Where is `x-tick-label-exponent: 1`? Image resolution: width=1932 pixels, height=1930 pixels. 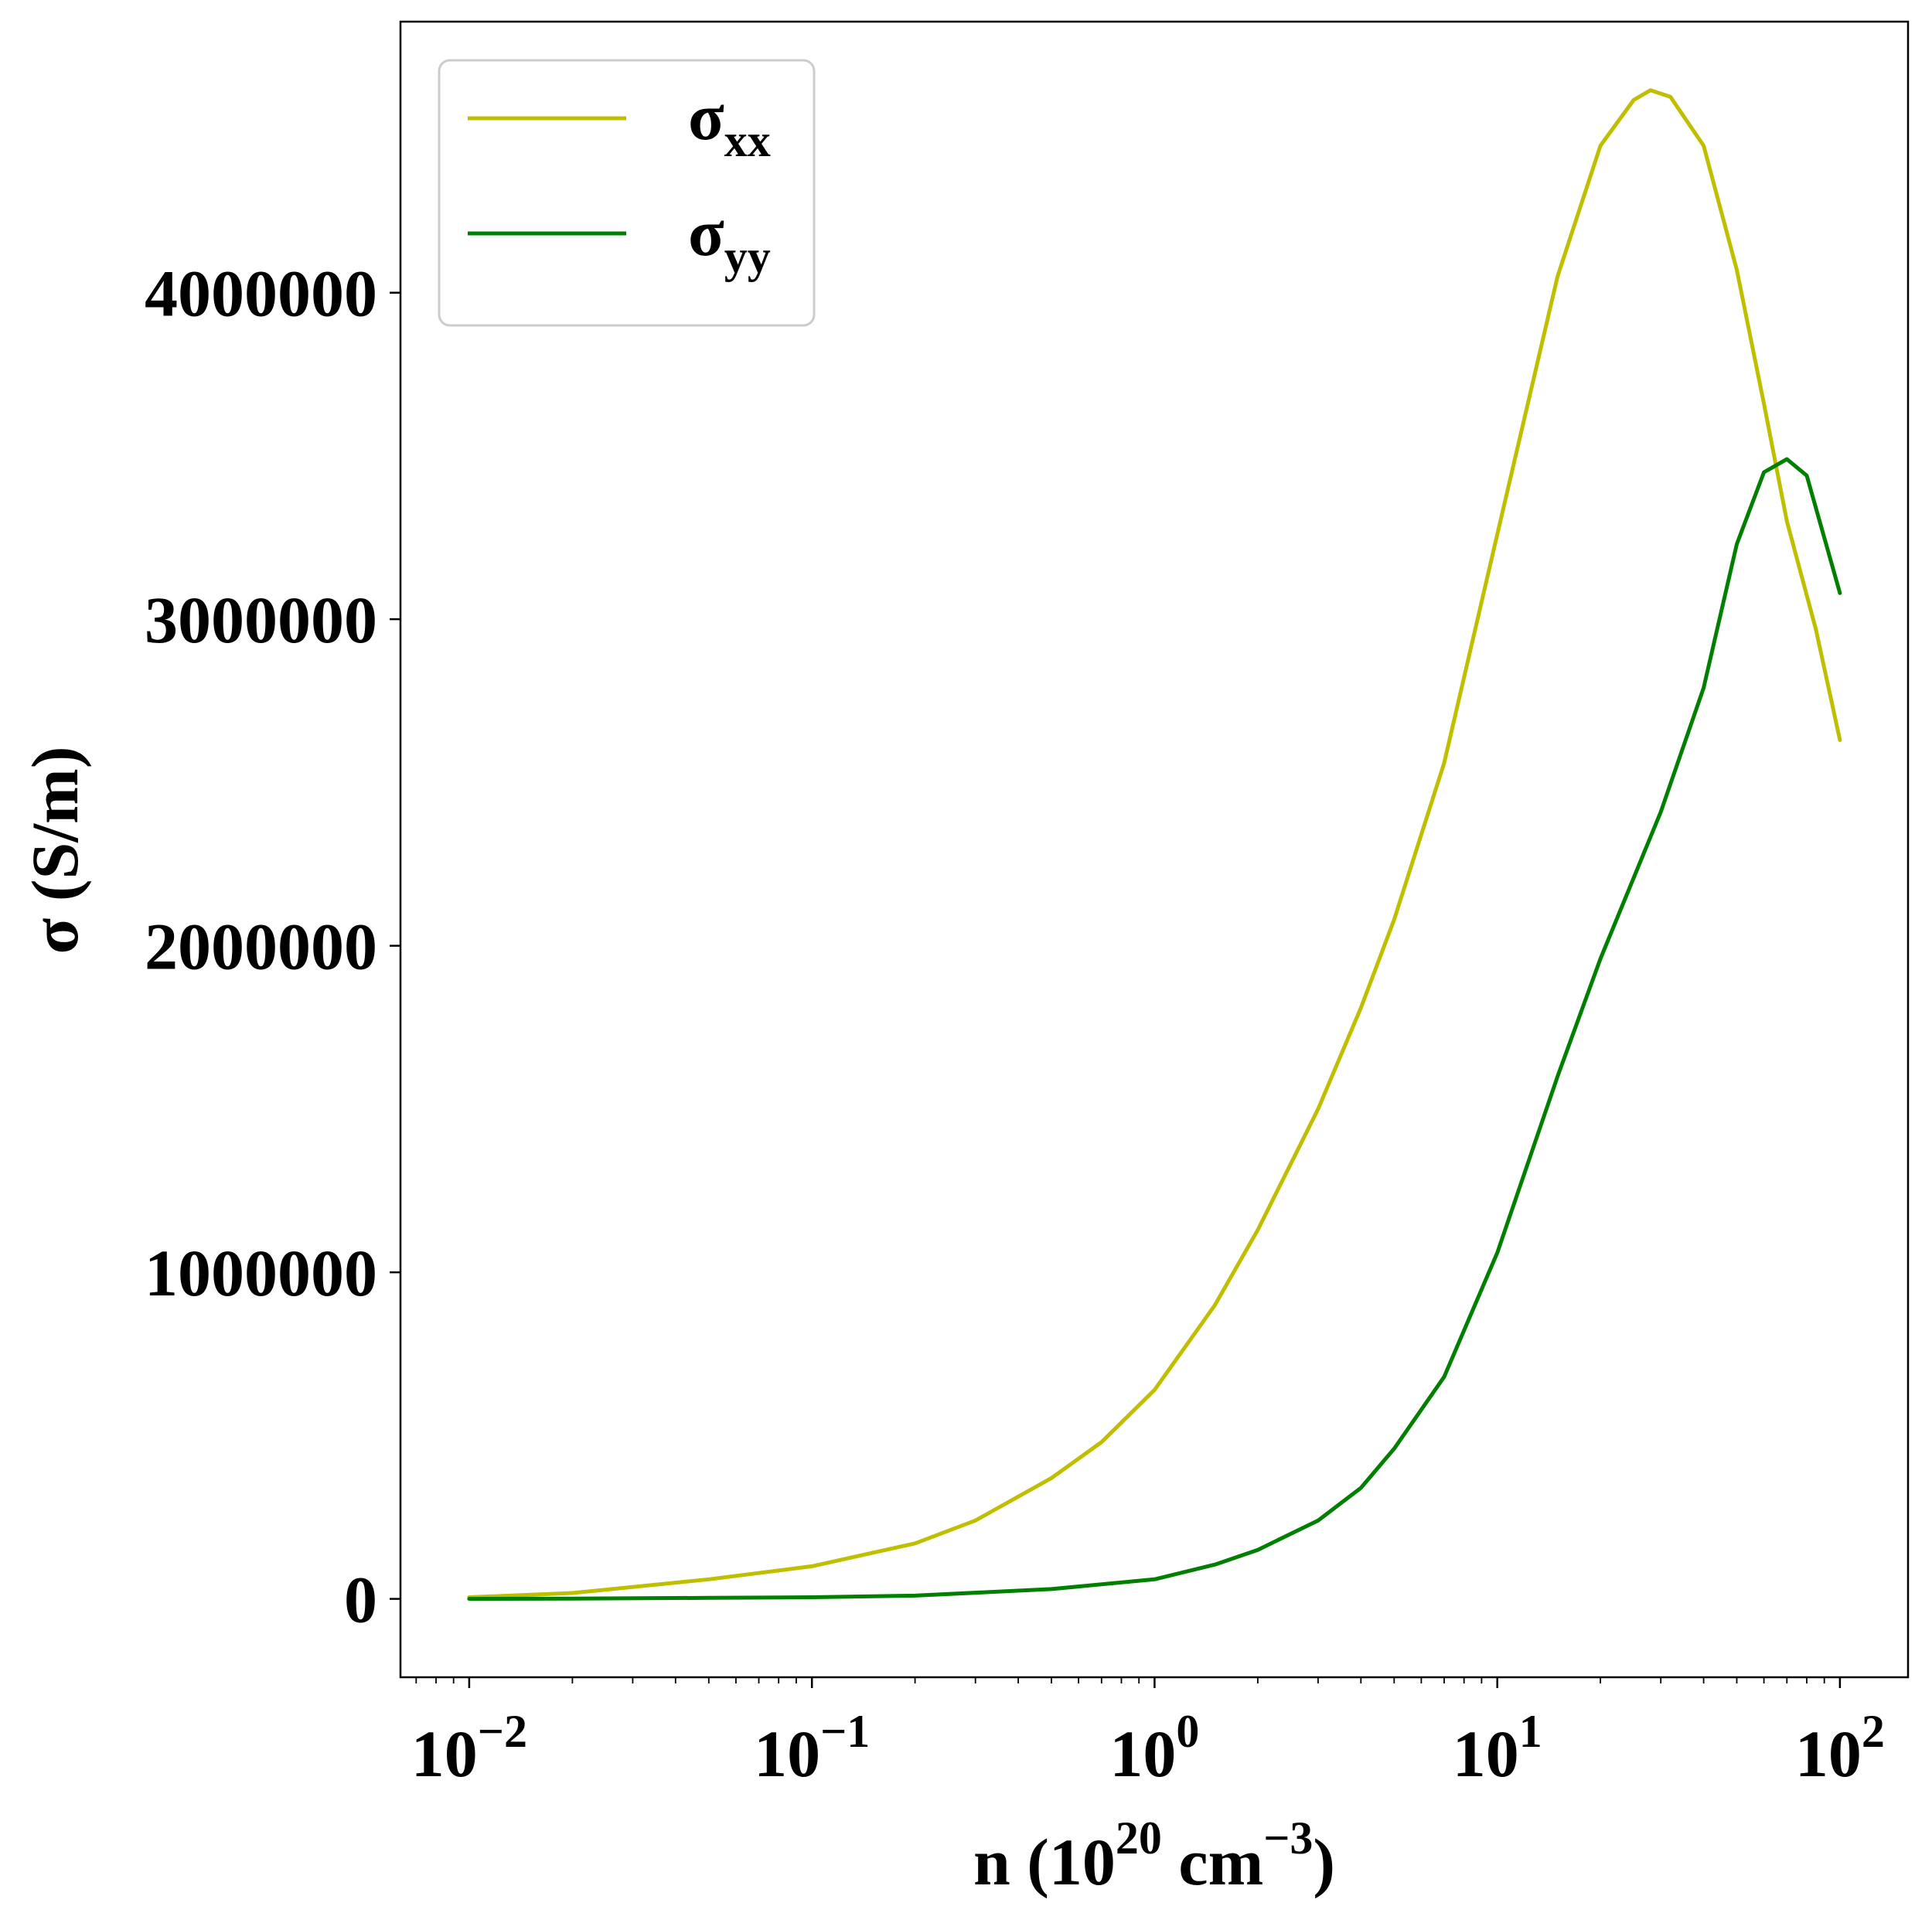
x-tick-label-exponent: 1 is located at coordinates (1530, 1732).